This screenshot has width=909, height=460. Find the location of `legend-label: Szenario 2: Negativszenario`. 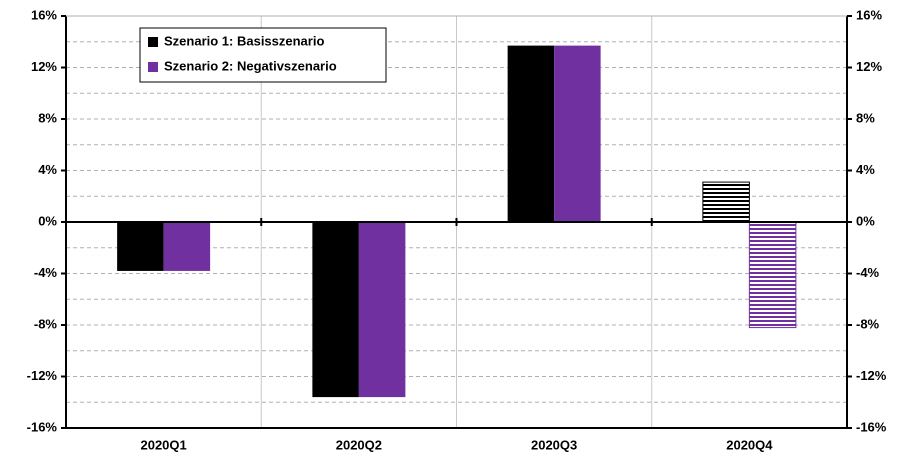

legend-label: Szenario 2: Negativszenario is located at coordinates (250, 65).